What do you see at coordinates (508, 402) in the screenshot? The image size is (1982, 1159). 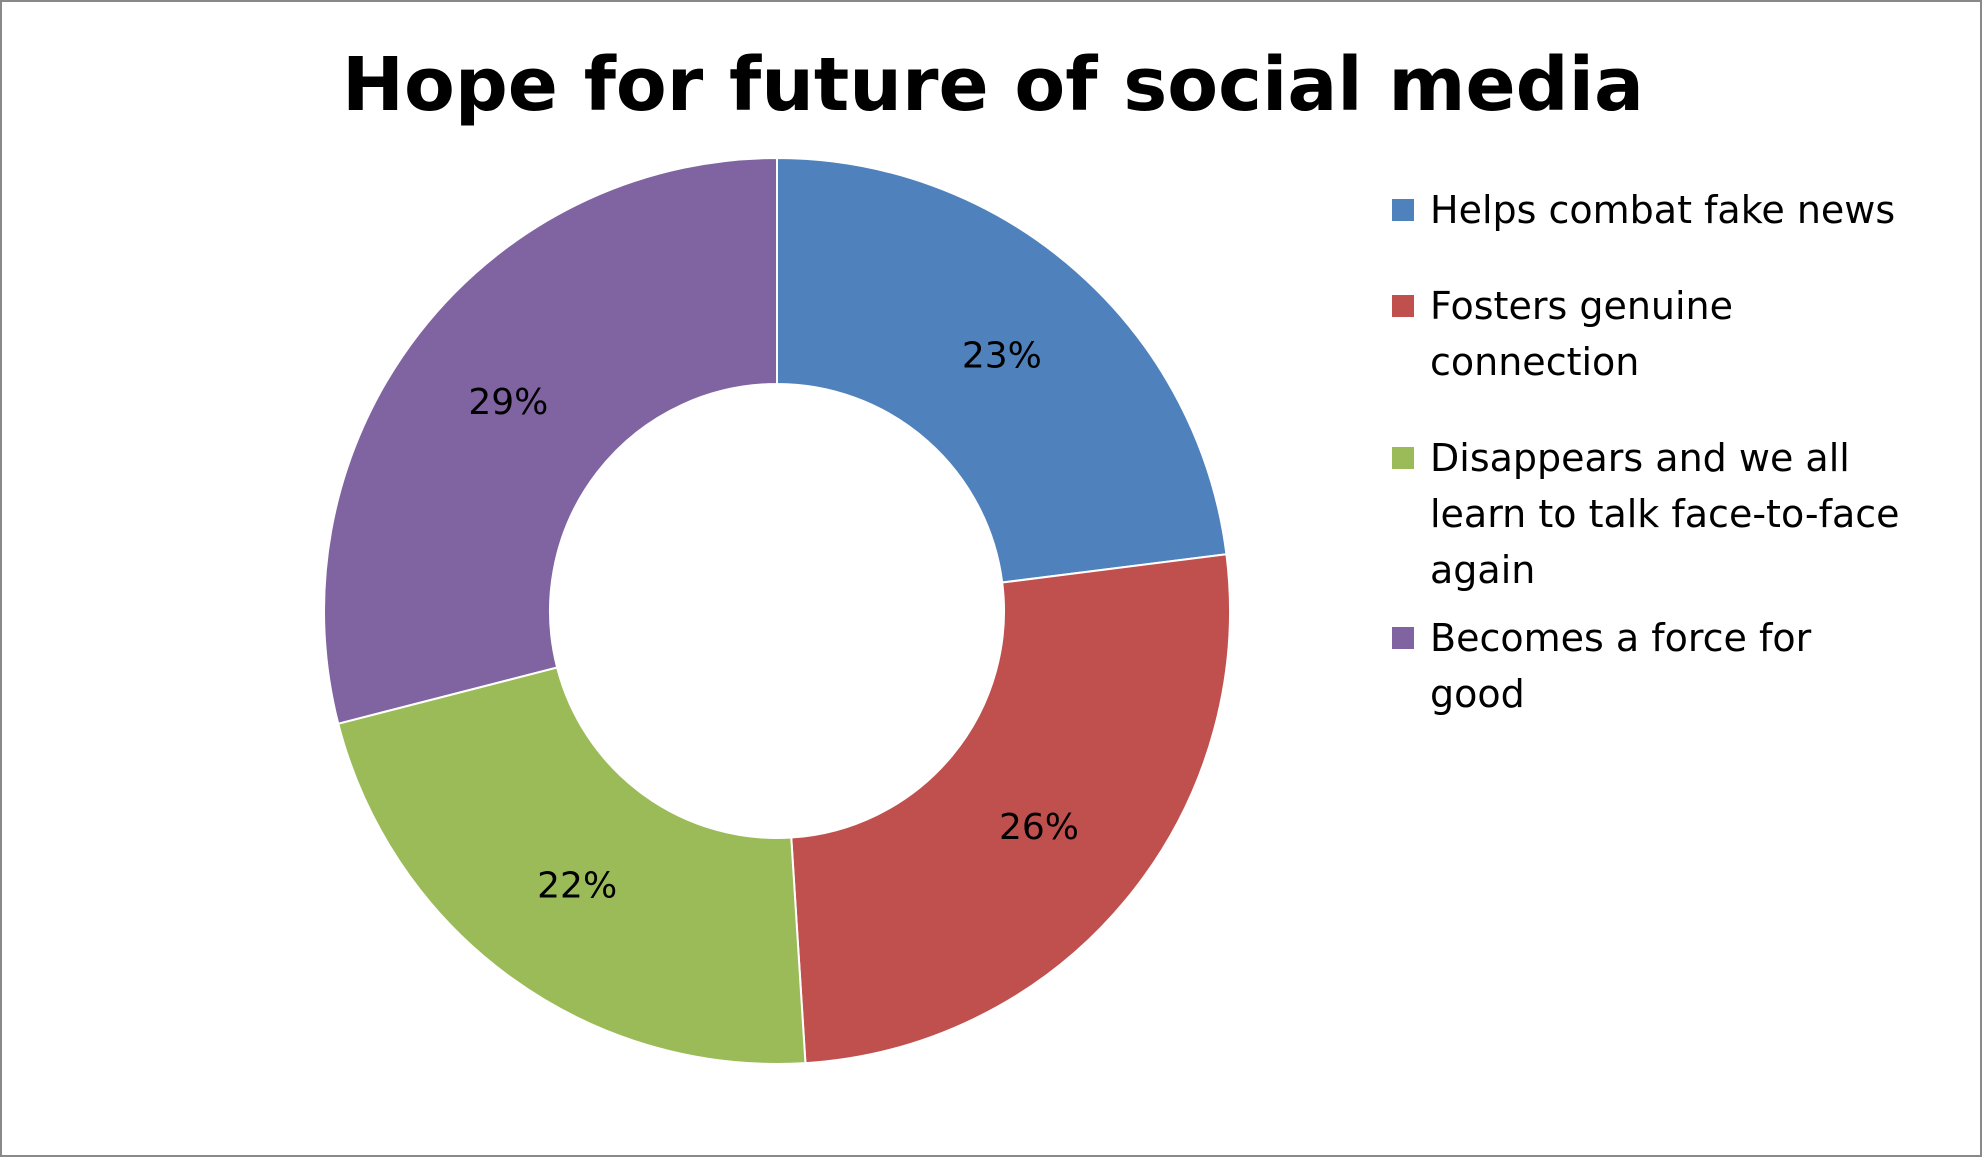 I see `data-label-becomes-a-force-for-good: 29%` at bounding box center [508, 402].